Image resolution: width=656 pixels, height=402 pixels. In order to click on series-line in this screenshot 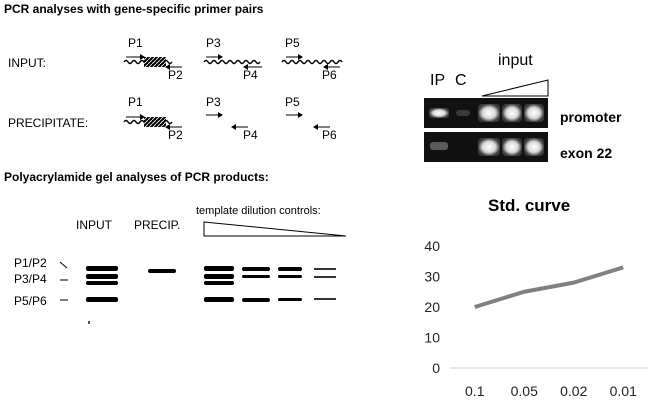, I will do `click(549, 287)`.